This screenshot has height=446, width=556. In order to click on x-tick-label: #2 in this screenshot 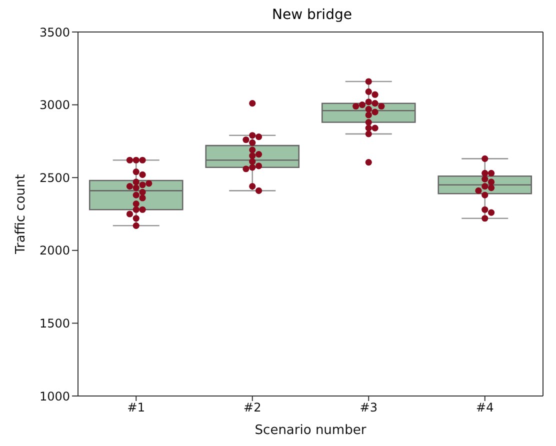, I will do `click(253, 407)`.